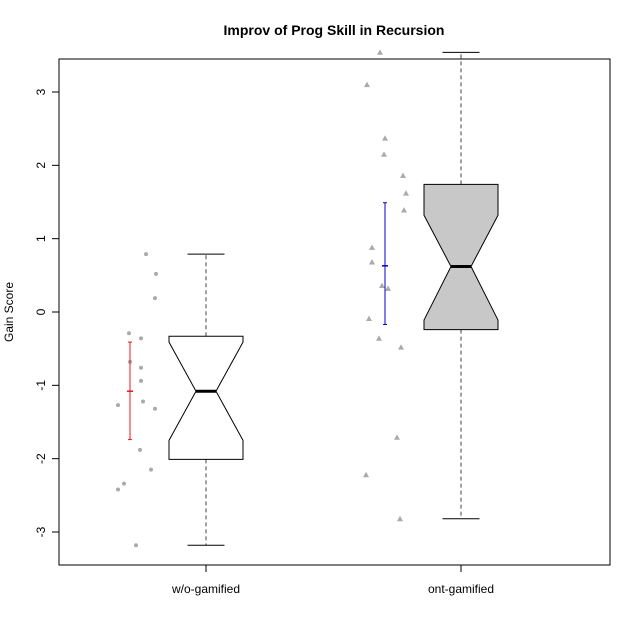  Describe the element at coordinates (205, 589) in the screenshot. I see `x-tick-label: w/o-gamified` at that location.